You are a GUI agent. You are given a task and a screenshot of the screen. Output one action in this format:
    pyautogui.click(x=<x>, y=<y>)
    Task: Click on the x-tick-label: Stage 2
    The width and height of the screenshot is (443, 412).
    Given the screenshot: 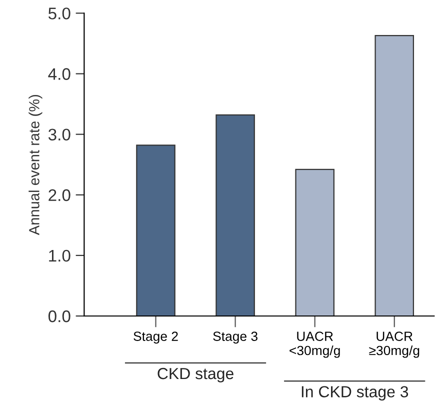 What is the action you would take?
    pyautogui.click(x=156, y=338)
    